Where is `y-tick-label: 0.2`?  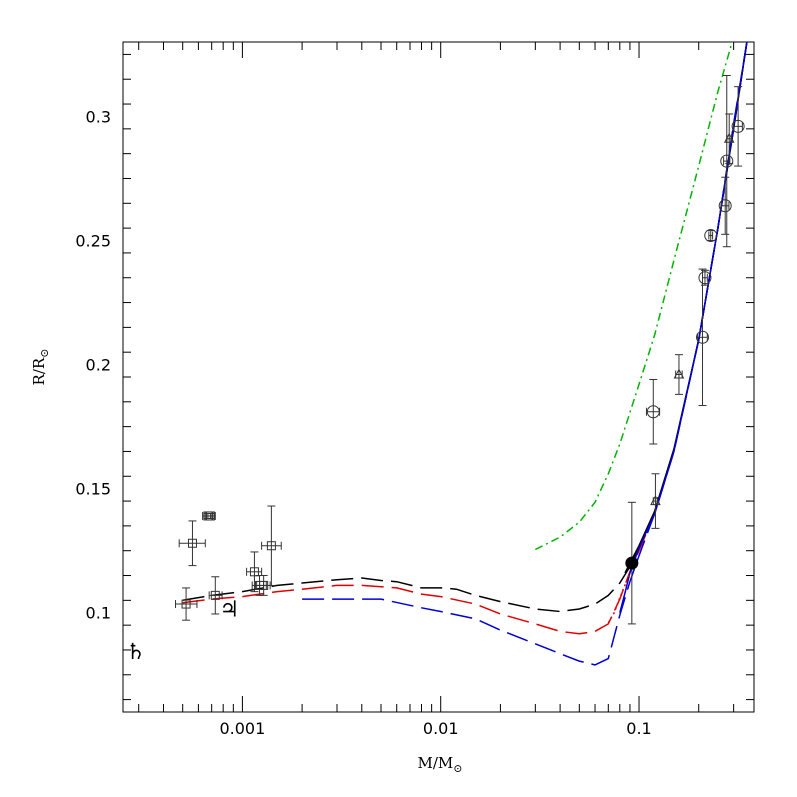 y-tick-label: 0.2 is located at coordinates (98, 365).